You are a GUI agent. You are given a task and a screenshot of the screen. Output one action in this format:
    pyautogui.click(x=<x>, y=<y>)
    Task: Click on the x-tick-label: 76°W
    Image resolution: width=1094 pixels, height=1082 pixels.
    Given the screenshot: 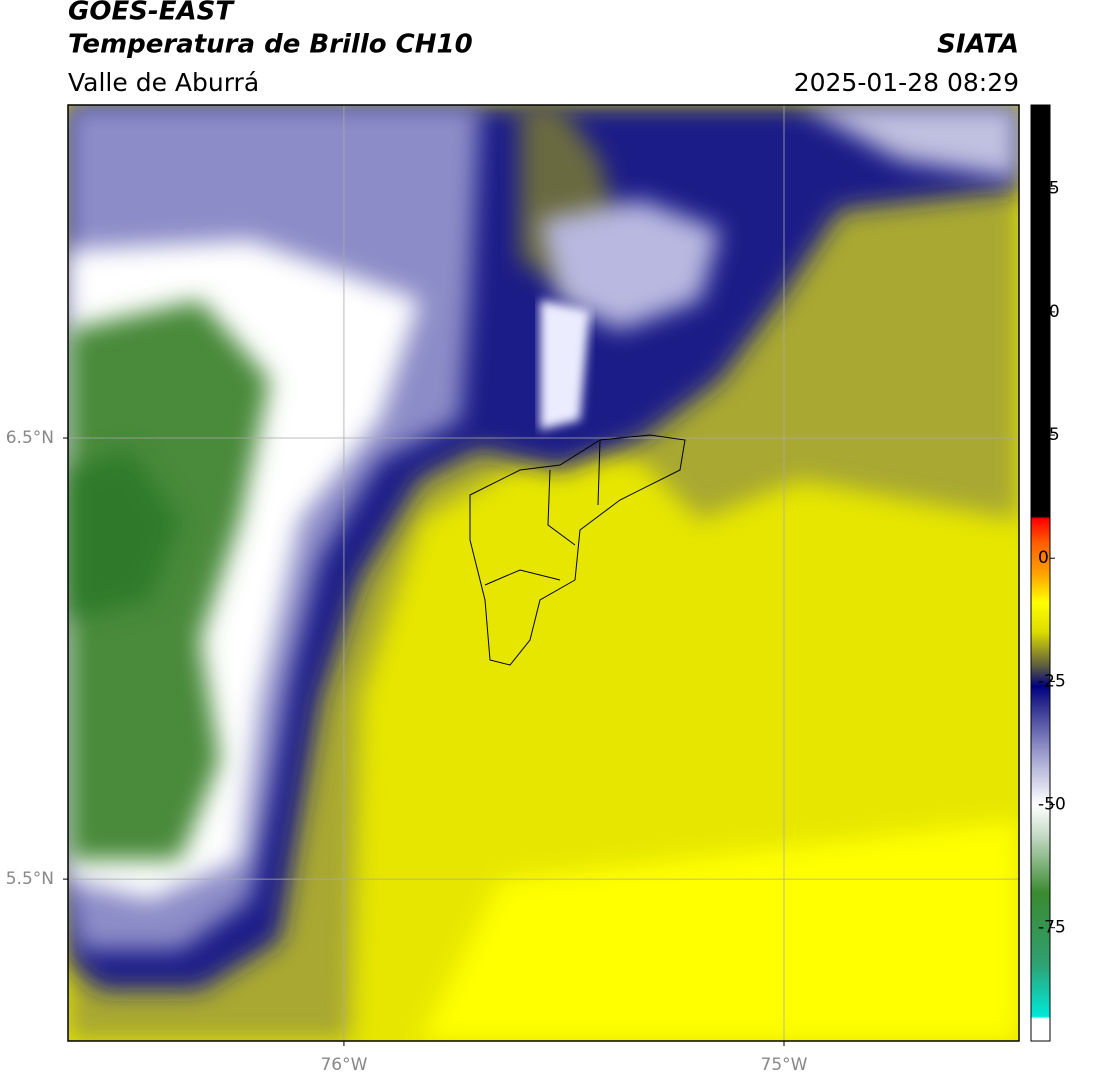 What is the action you would take?
    pyautogui.click(x=343, y=1065)
    